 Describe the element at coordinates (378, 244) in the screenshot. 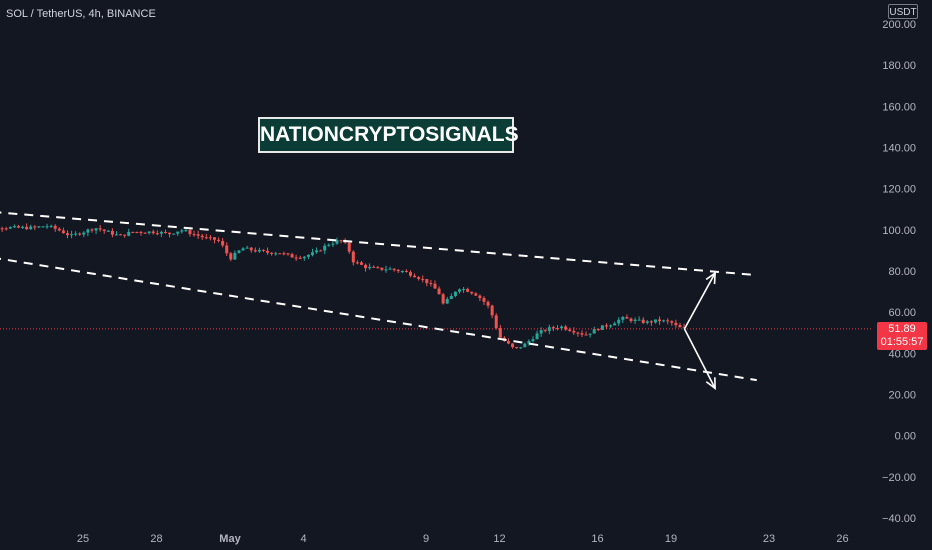

I see `channel-upper-line` at that location.